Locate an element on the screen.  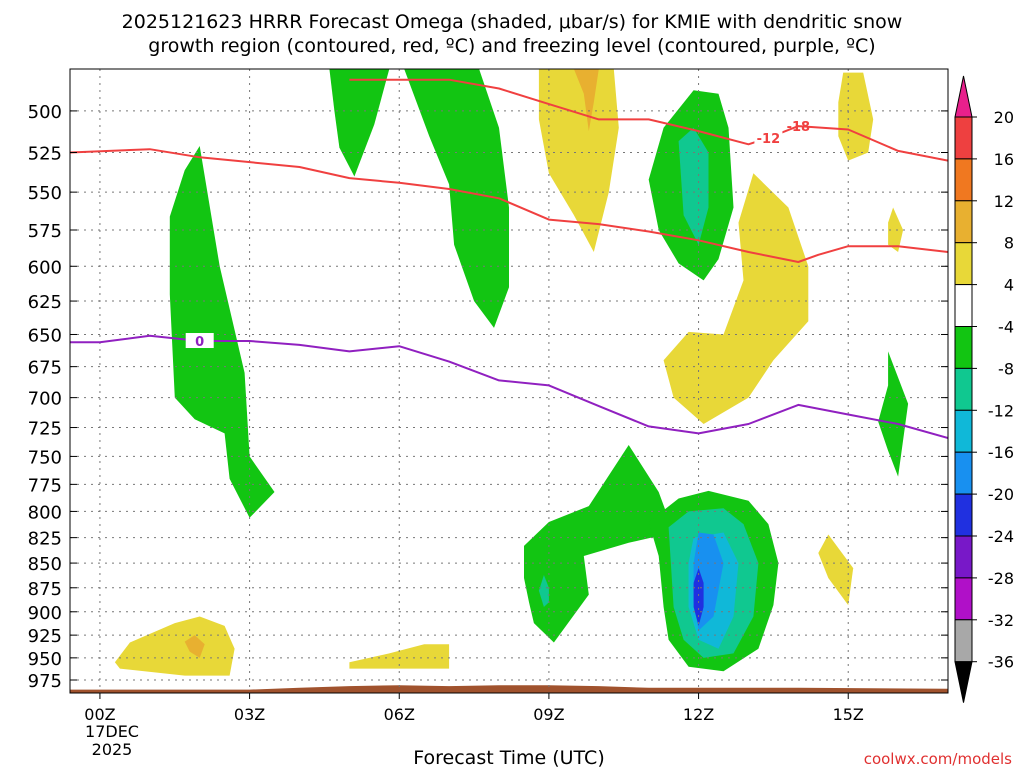
contour-label-bg-freezing-level-0C is located at coordinates (199, 341).